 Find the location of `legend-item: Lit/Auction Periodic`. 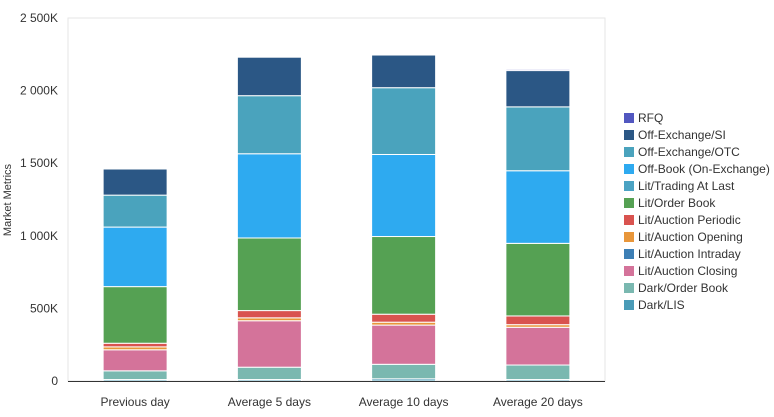

legend-item: Lit/Auction Periodic is located at coordinates (682, 220).